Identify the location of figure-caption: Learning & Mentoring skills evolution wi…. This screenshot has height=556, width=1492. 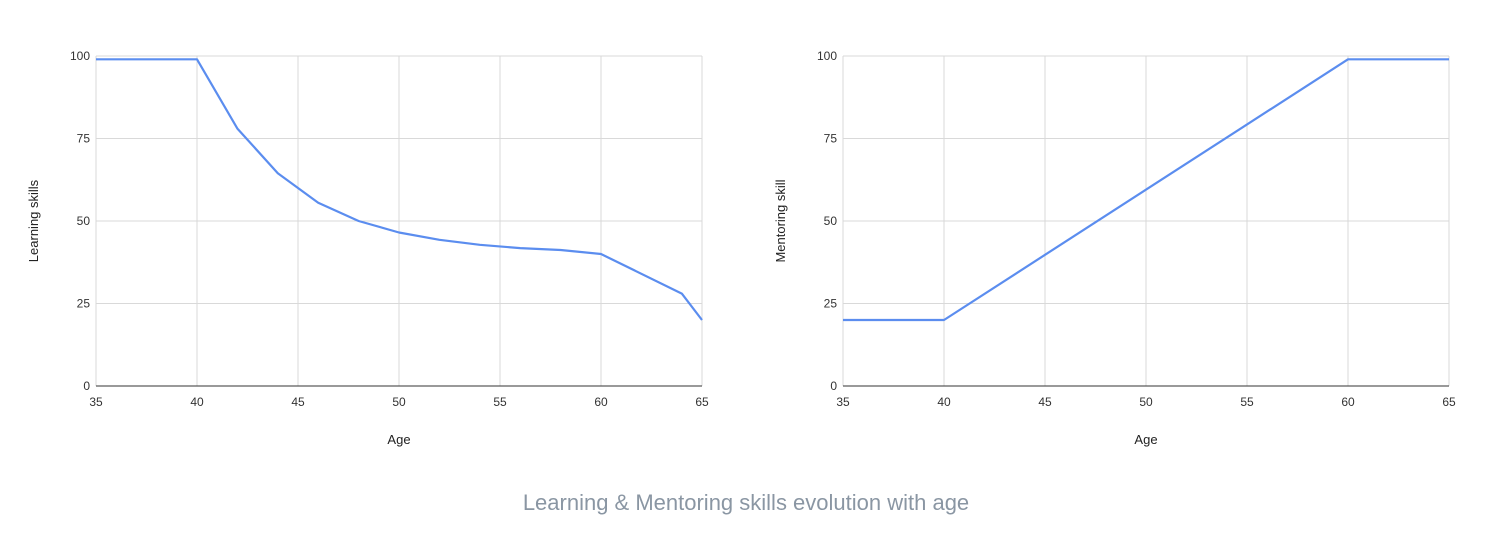
(746, 502).